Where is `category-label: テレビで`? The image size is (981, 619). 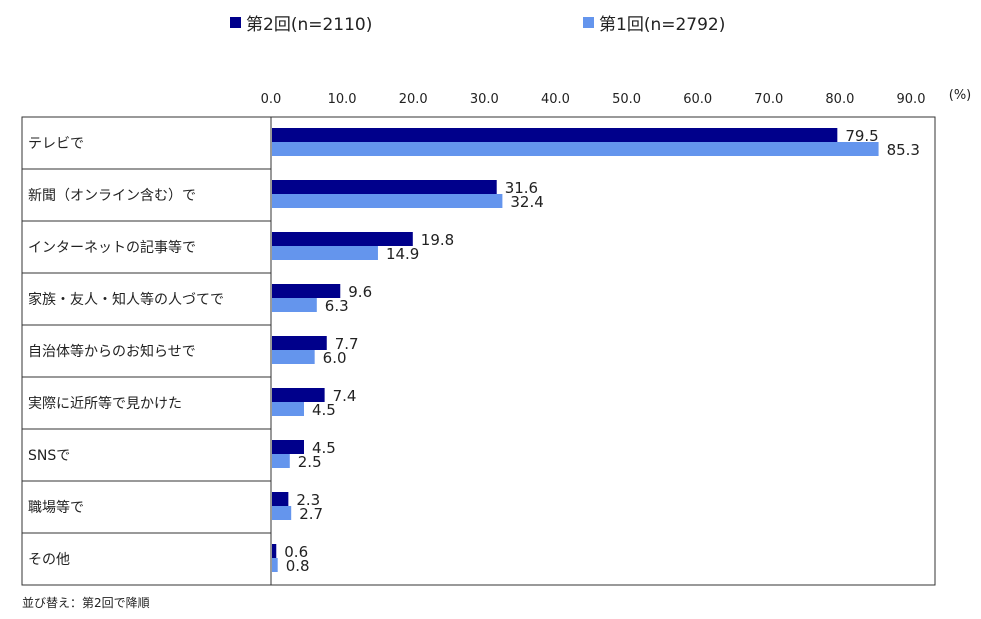
category-label: テレビで is located at coordinates (56, 144).